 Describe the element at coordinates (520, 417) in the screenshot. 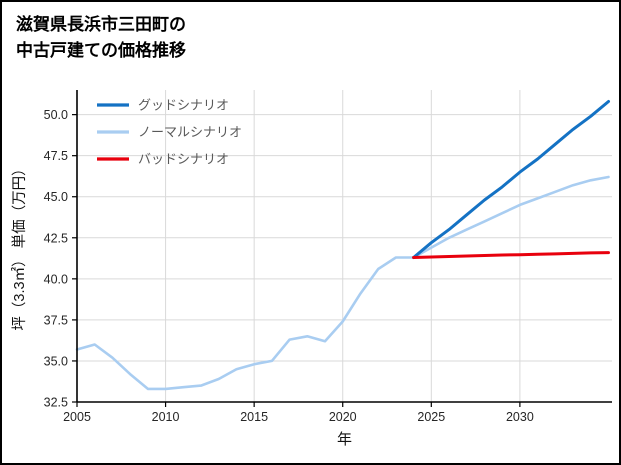

I see `svg-text: 2030` at that location.